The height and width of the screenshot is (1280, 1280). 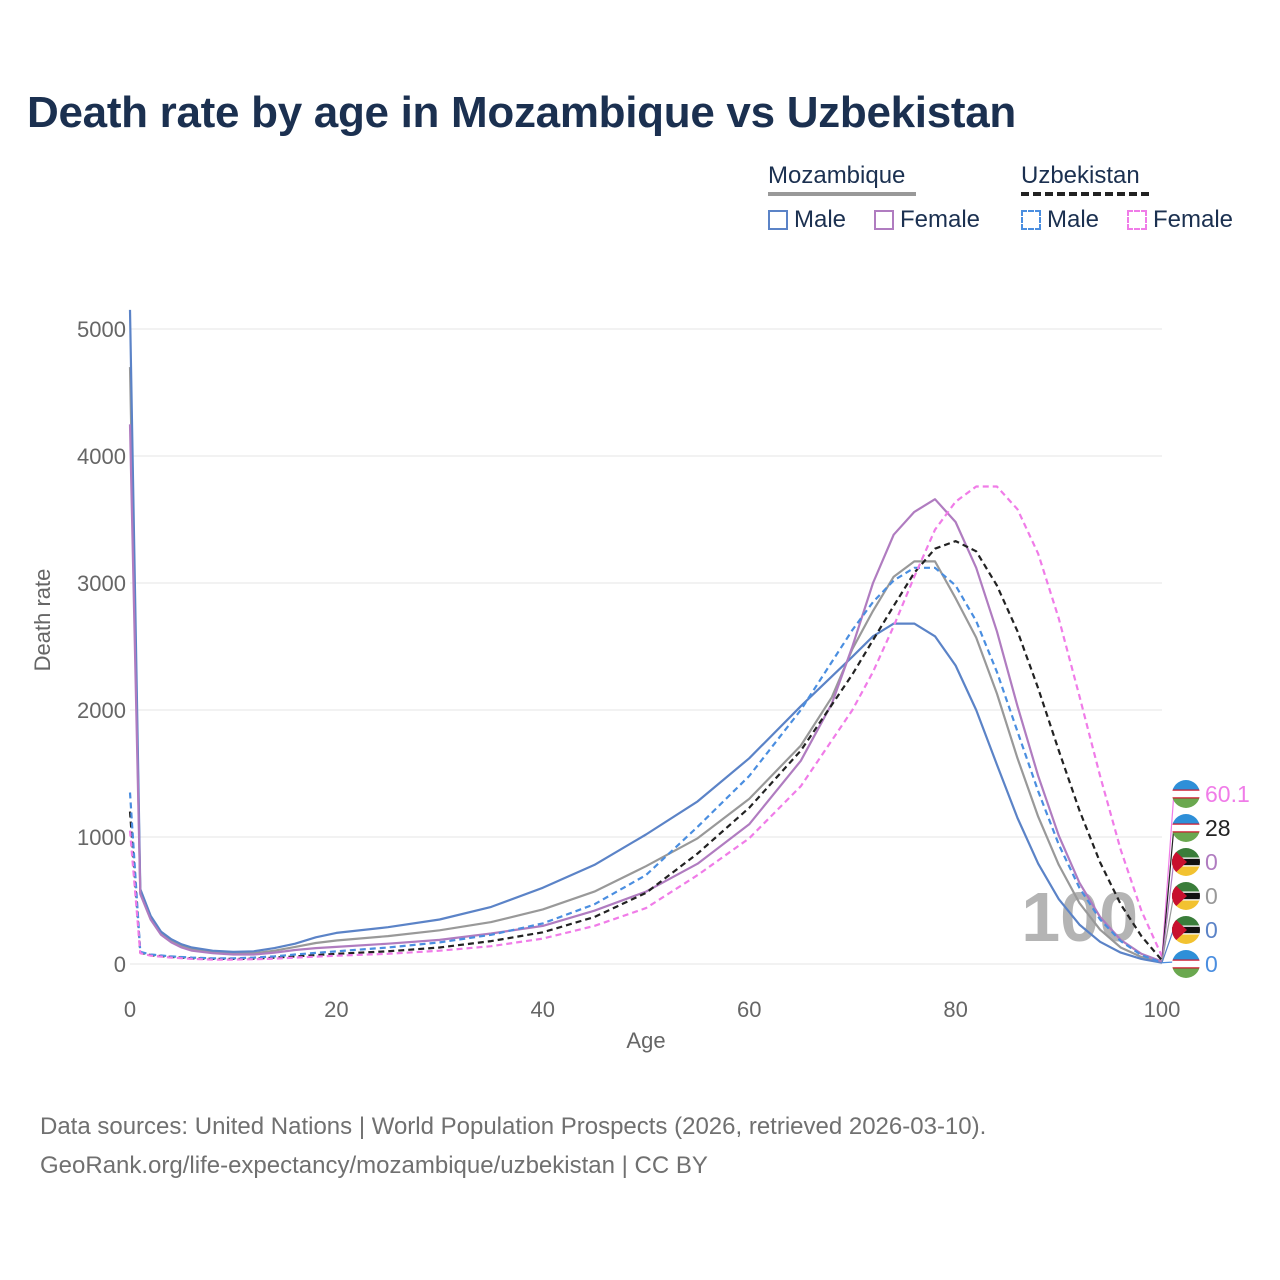 What do you see at coordinates (336, 1009) in the screenshot?
I see `x-tick-label: 20` at bounding box center [336, 1009].